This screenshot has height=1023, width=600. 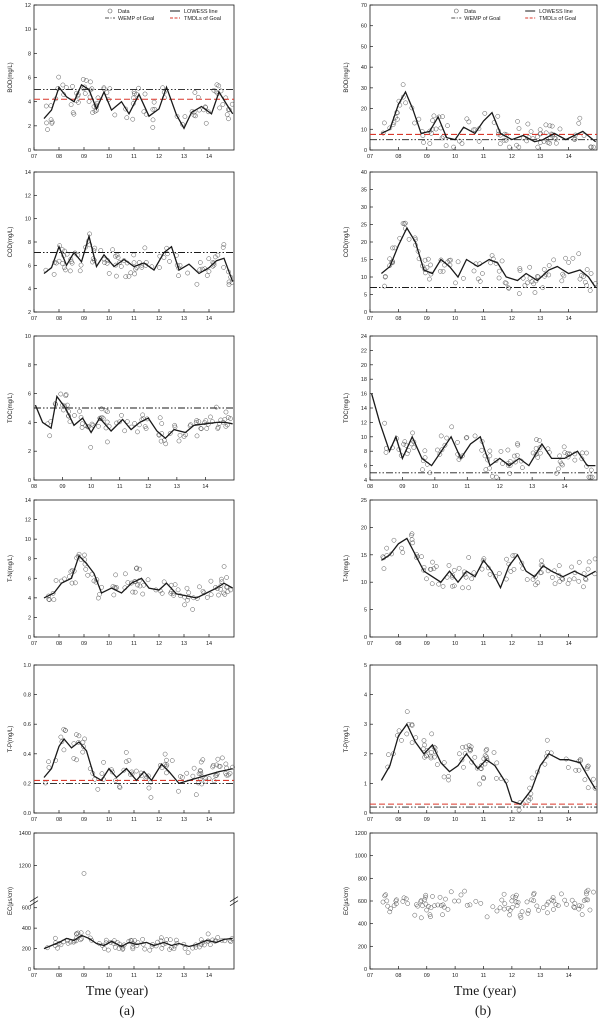 I want to click on y-tick-label: 0.2, so click(x=27, y=784).